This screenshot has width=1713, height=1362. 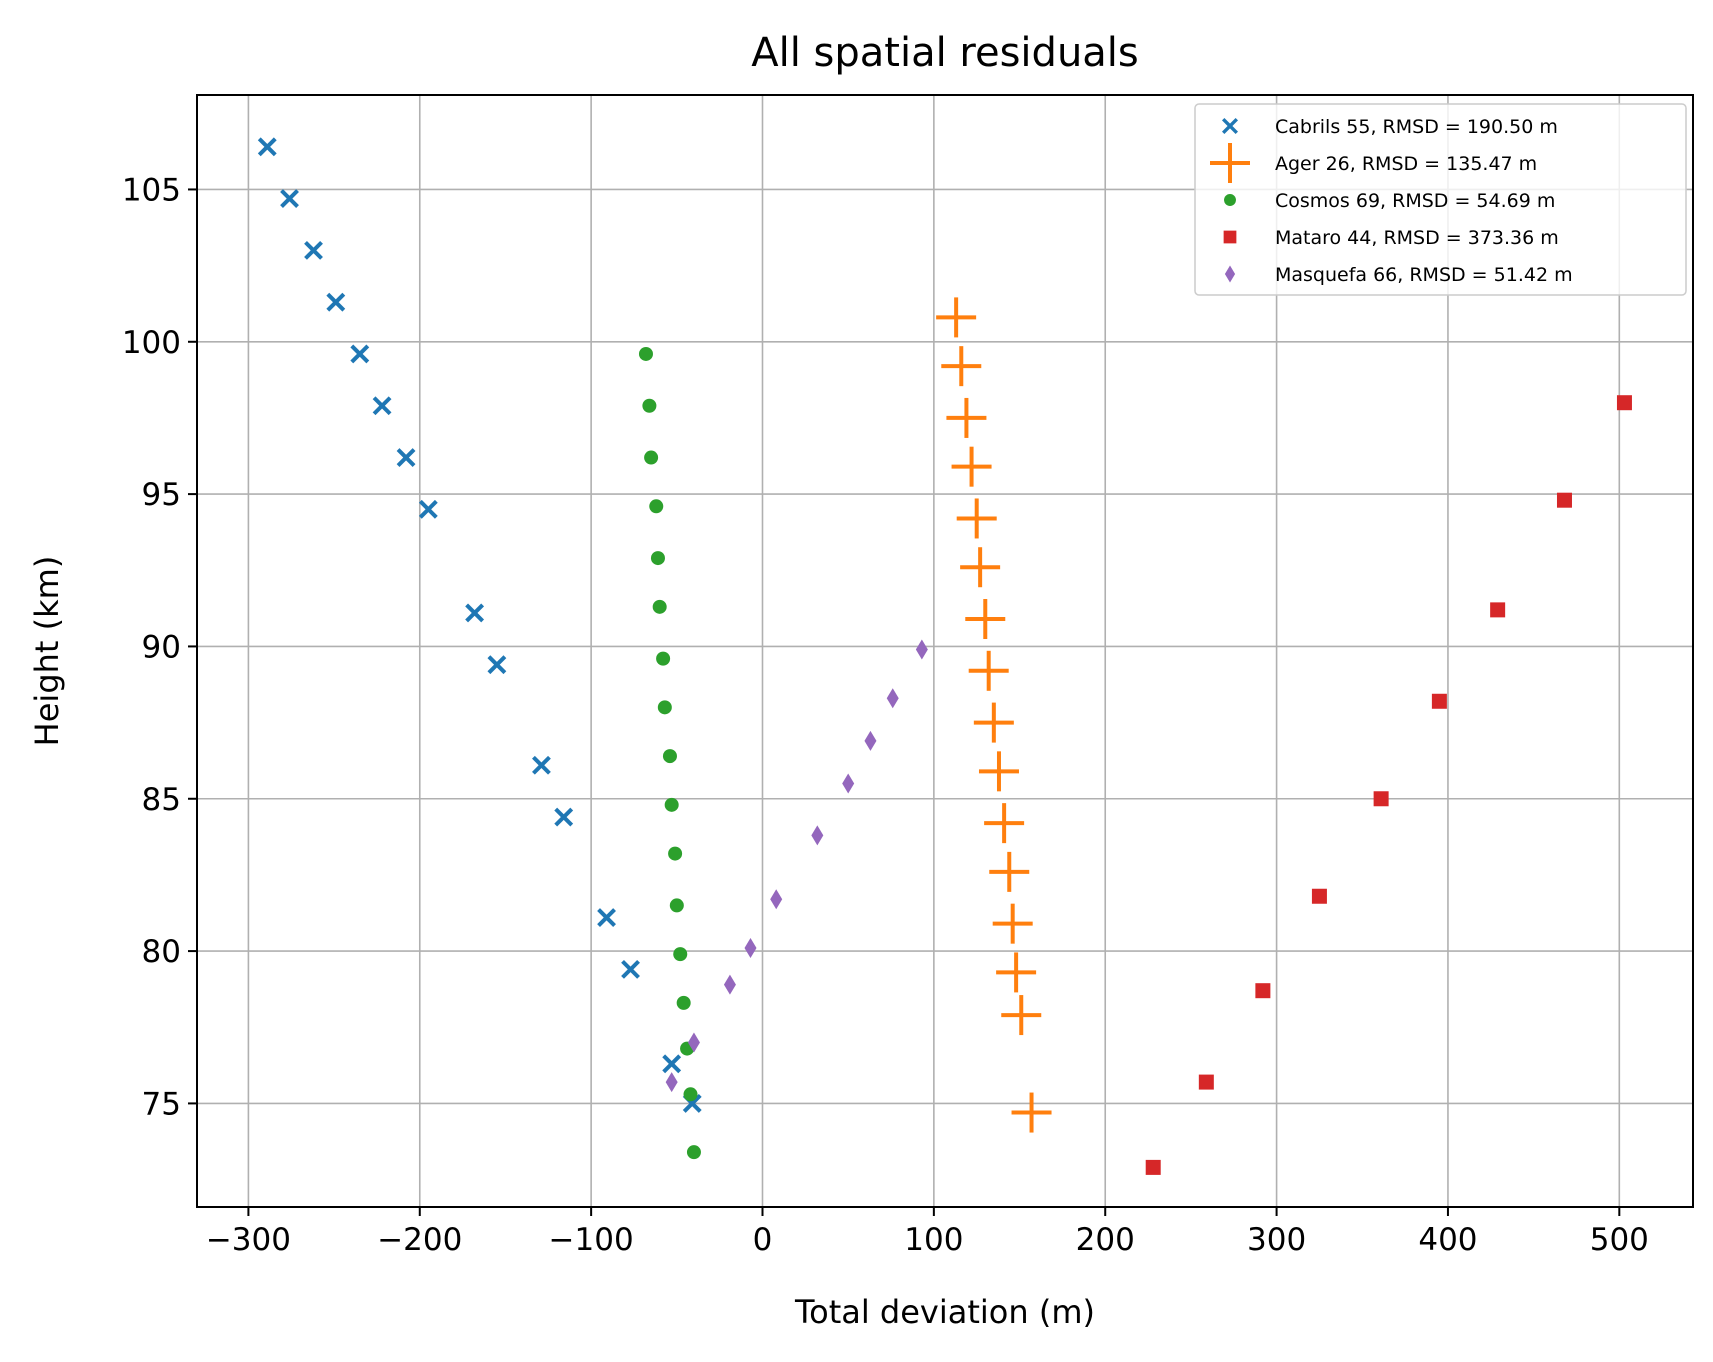 What do you see at coordinates (1619, 1240) in the screenshot?
I see `x-tick-label: 500` at bounding box center [1619, 1240].